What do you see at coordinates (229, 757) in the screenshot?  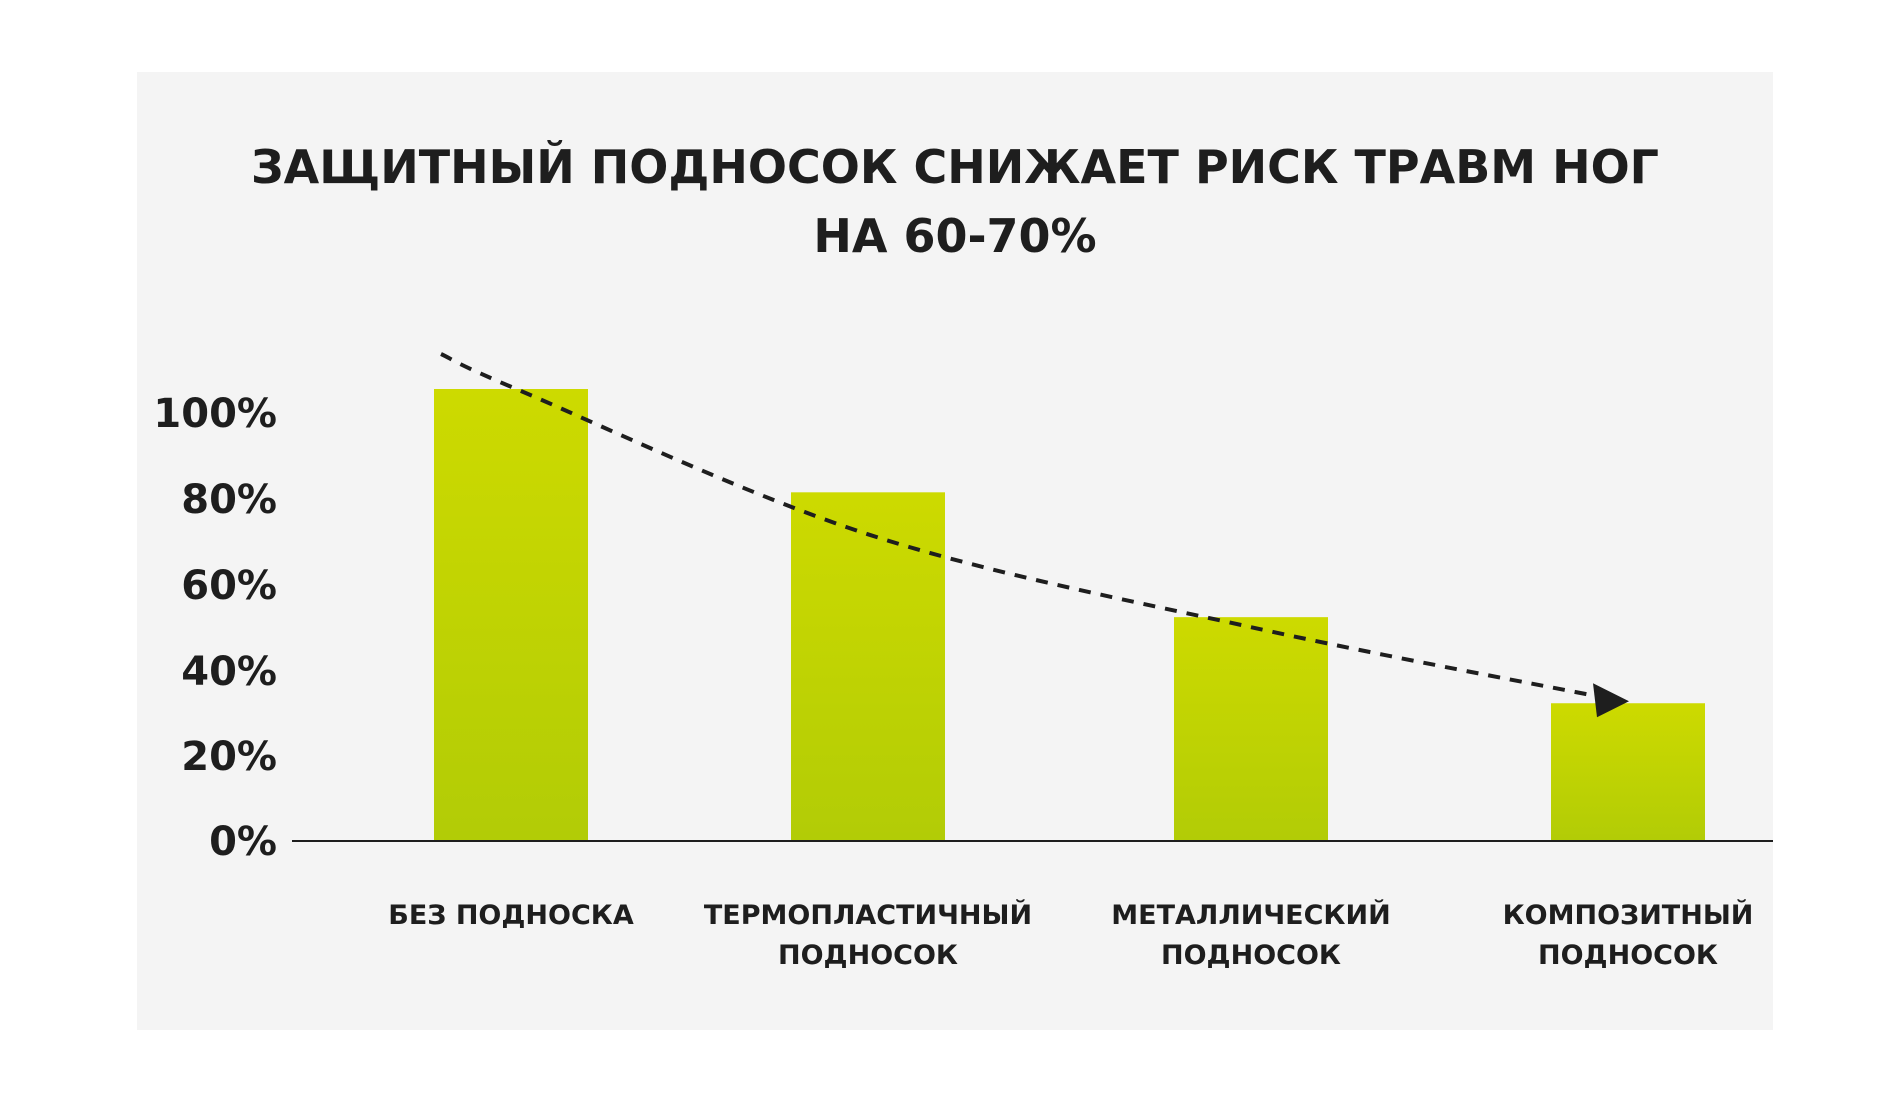 I see `y-tick-label: 20%` at bounding box center [229, 757].